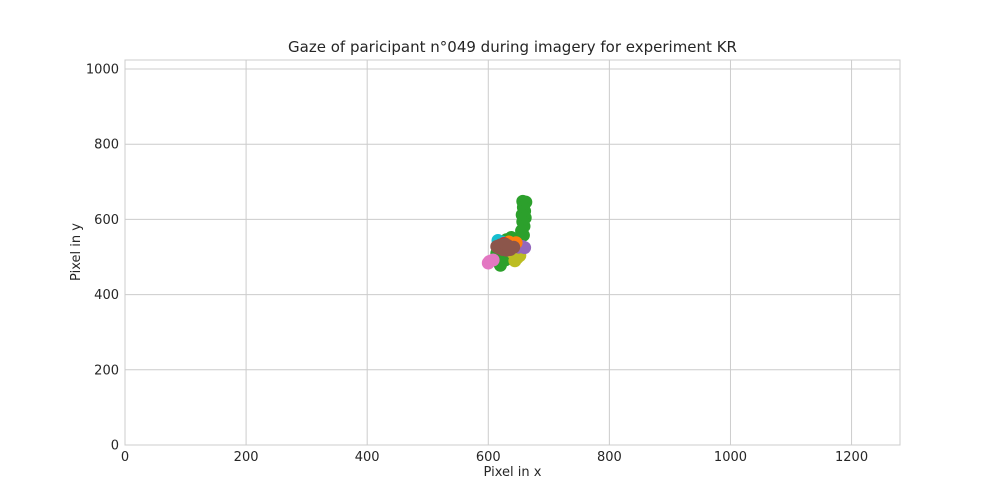 This screenshot has width=1000, height=500. What do you see at coordinates (102, 258) in the screenshot?
I see `y-tick-labels: 0 200 400 600 800 1000` at bounding box center [102, 258].